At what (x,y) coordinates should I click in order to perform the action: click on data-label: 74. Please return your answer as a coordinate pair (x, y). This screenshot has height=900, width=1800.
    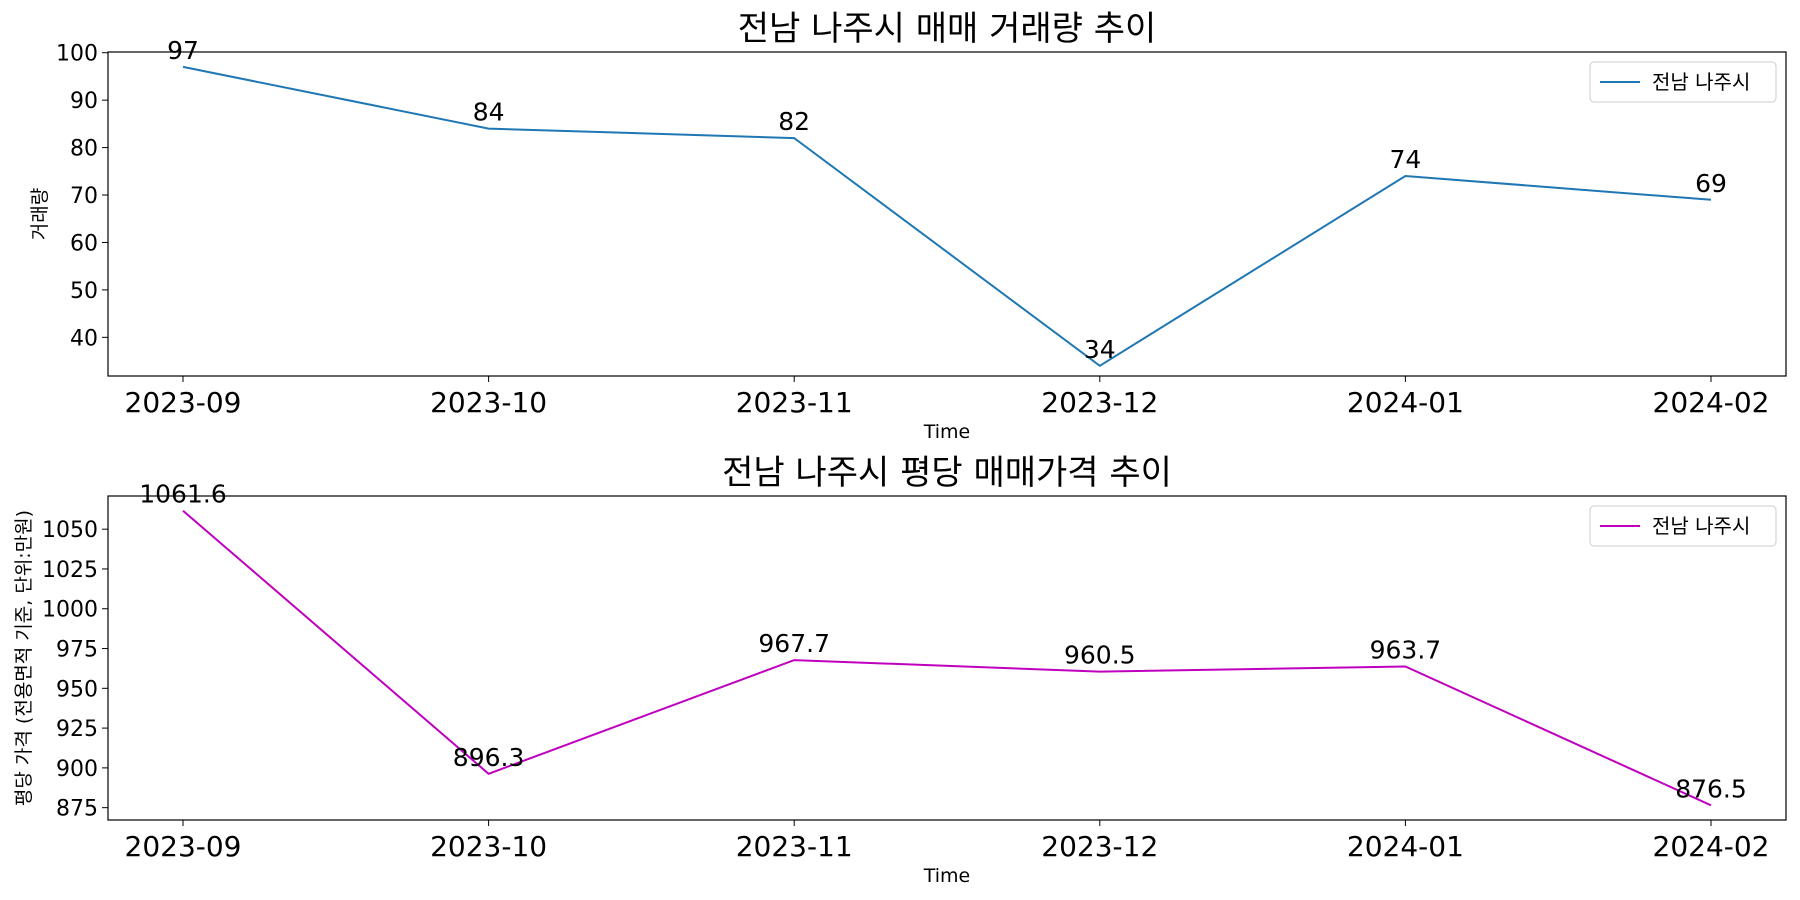
    Looking at the image, I should click on (1405, 159).